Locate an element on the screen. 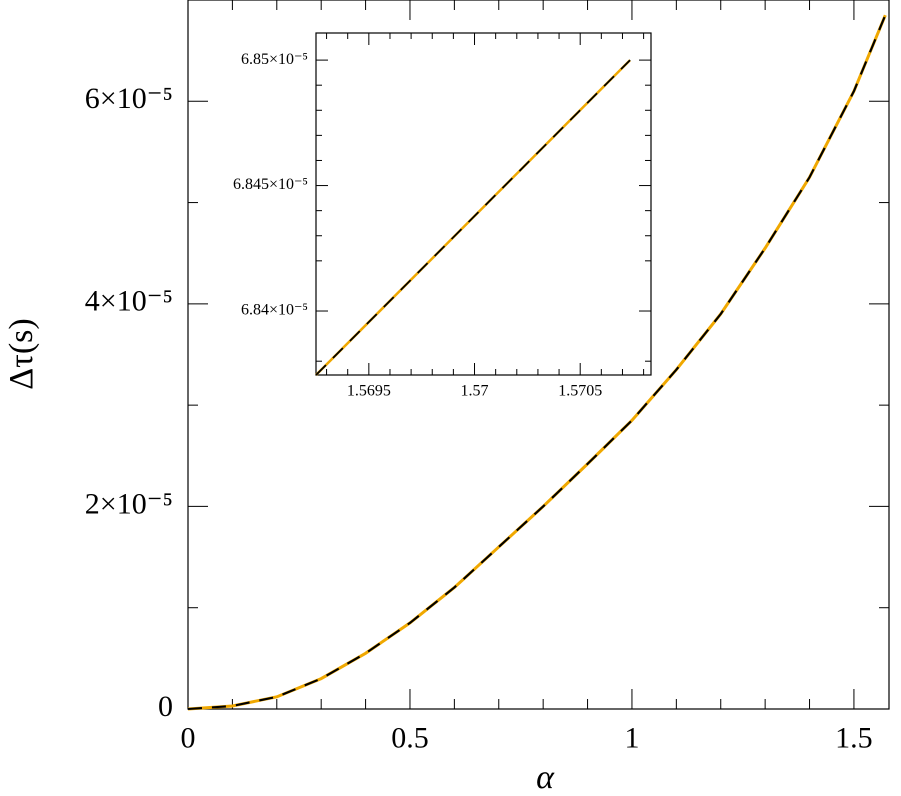 Image resolution: width=901 pixels, height=796 pixels. series-line is located at coordinates (473, 217).